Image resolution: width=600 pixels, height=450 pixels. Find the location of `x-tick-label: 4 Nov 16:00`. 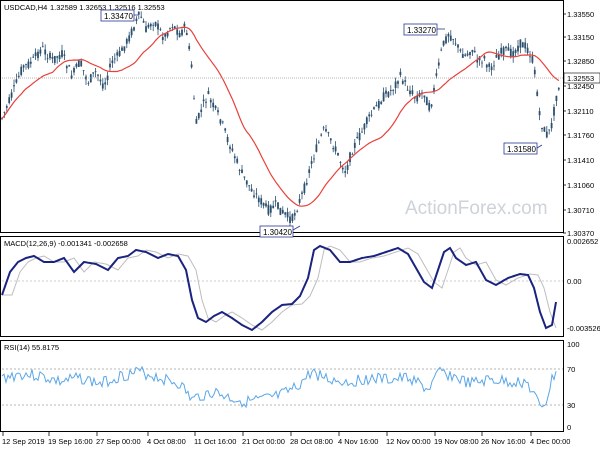

x-tick-label: 4 Nov 16:00 is located at coordinates (358, 441).